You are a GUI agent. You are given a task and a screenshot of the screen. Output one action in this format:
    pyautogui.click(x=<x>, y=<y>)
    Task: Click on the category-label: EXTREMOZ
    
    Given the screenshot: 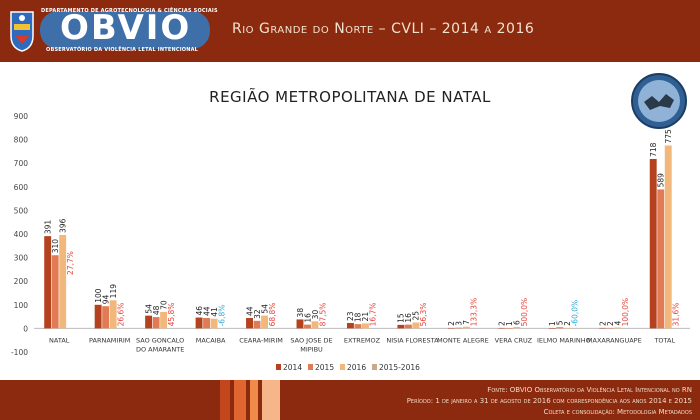 What is the action you would take?
    pyautogui.click(x=362, y=340)
    